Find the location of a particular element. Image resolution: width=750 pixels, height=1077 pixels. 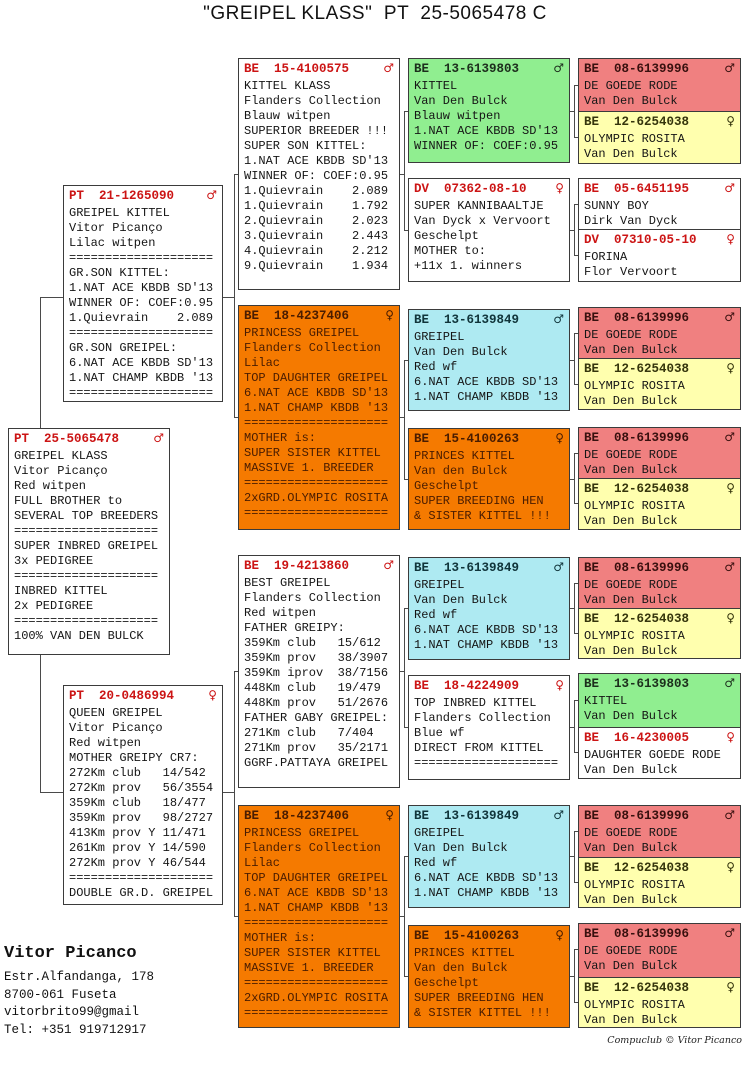

box-line: 271Km prov 35/2171 is located at coordinates (316, 748).